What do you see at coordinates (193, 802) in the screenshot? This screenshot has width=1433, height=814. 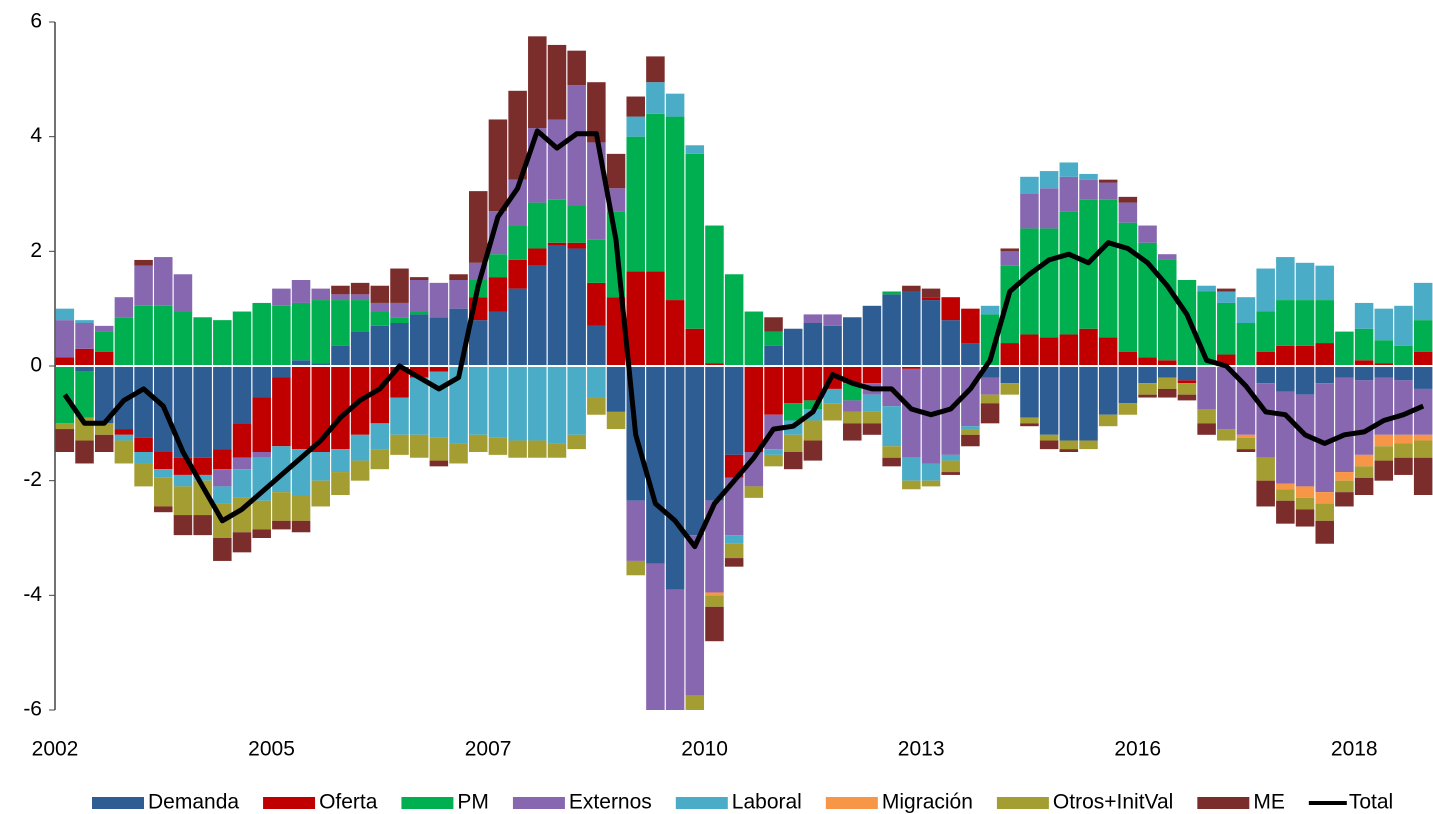 I see `legend-label: Demanda` at bounding box center [193, 802].